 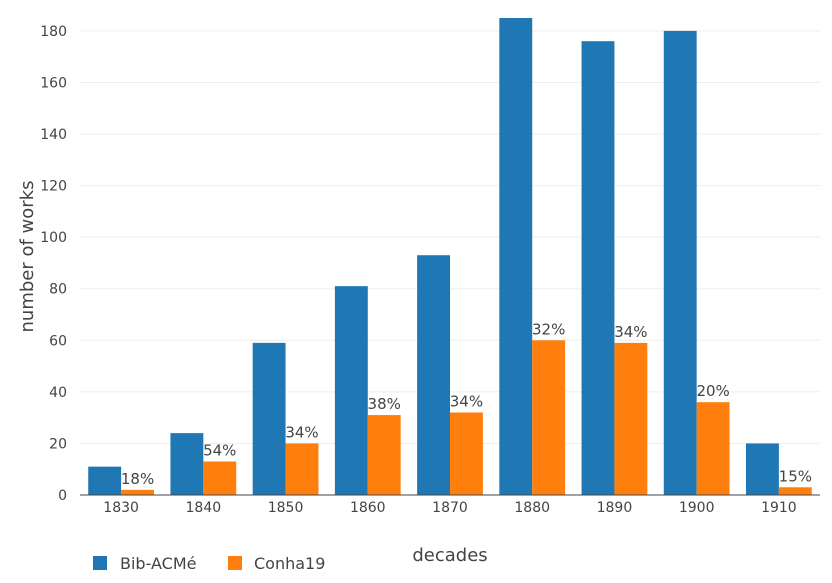 I want to click on bar-conha19-1910, so click(x=795, y=491).